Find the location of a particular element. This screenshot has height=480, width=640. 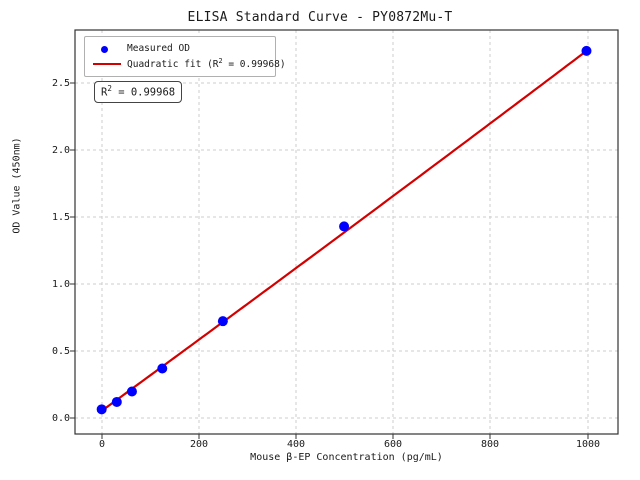

legend-marker-icon is located at coordinates (107, 49).